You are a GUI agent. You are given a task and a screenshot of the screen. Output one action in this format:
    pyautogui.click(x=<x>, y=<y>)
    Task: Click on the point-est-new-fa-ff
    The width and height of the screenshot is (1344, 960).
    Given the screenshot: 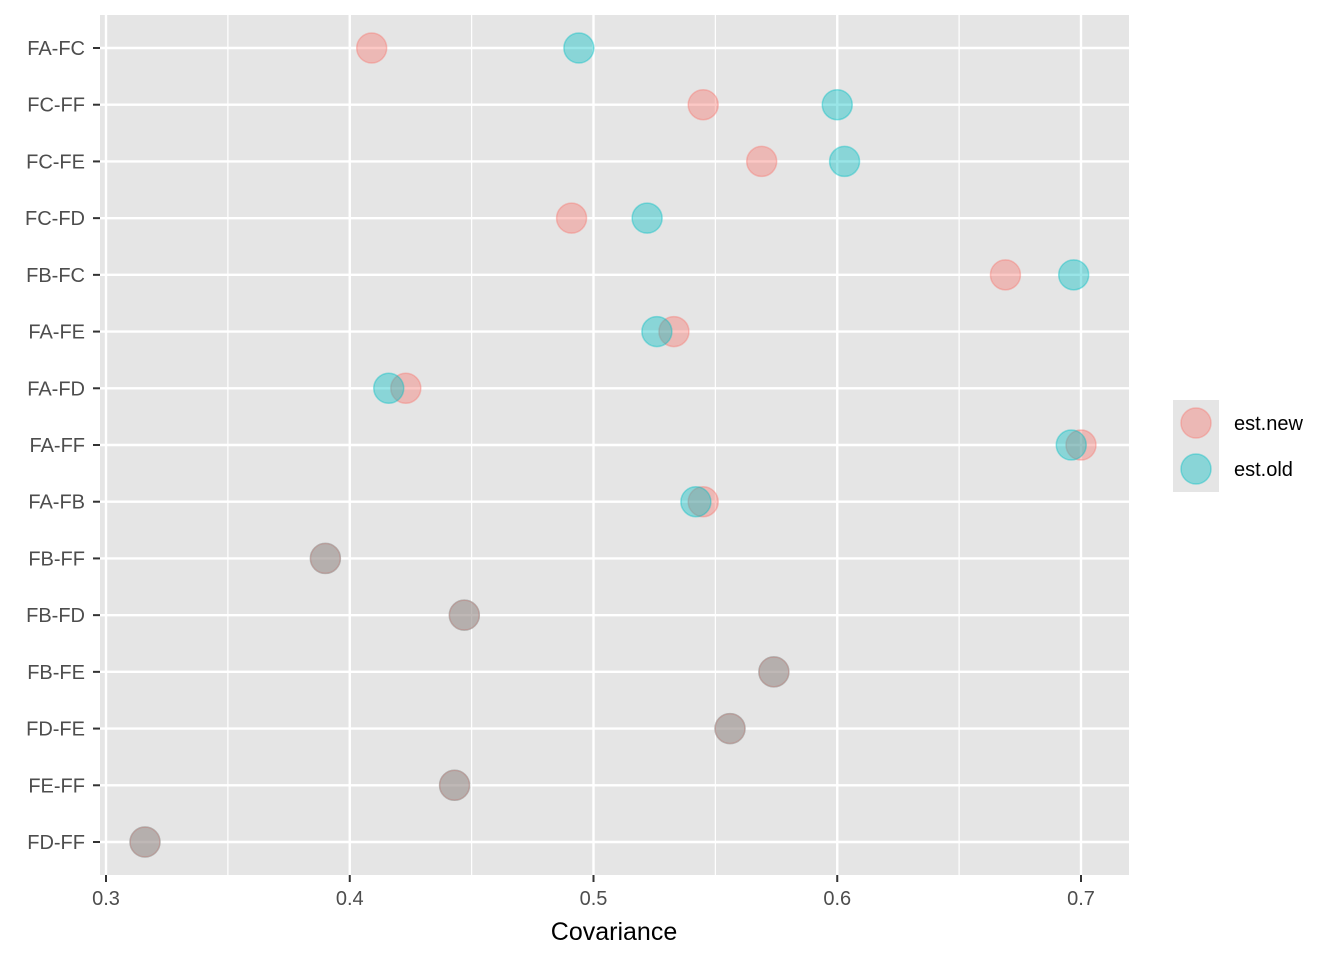 What is the action you would take?
    pyautogui.click(x=1081, y=445)
    